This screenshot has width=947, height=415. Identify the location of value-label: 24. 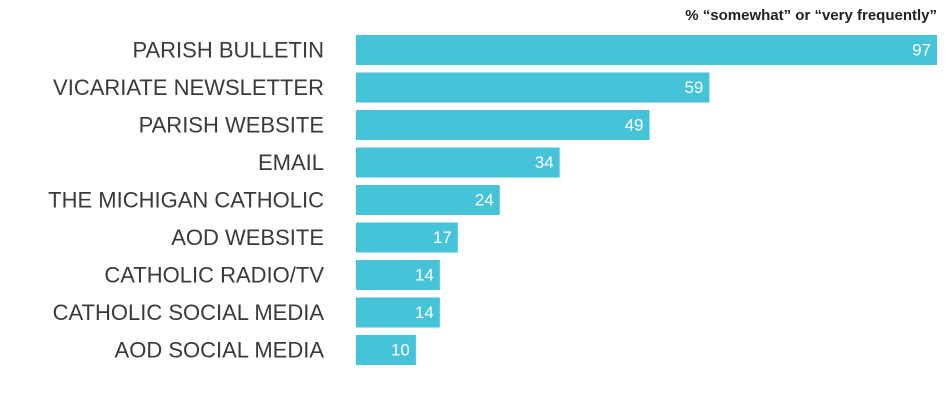
(484, 200).